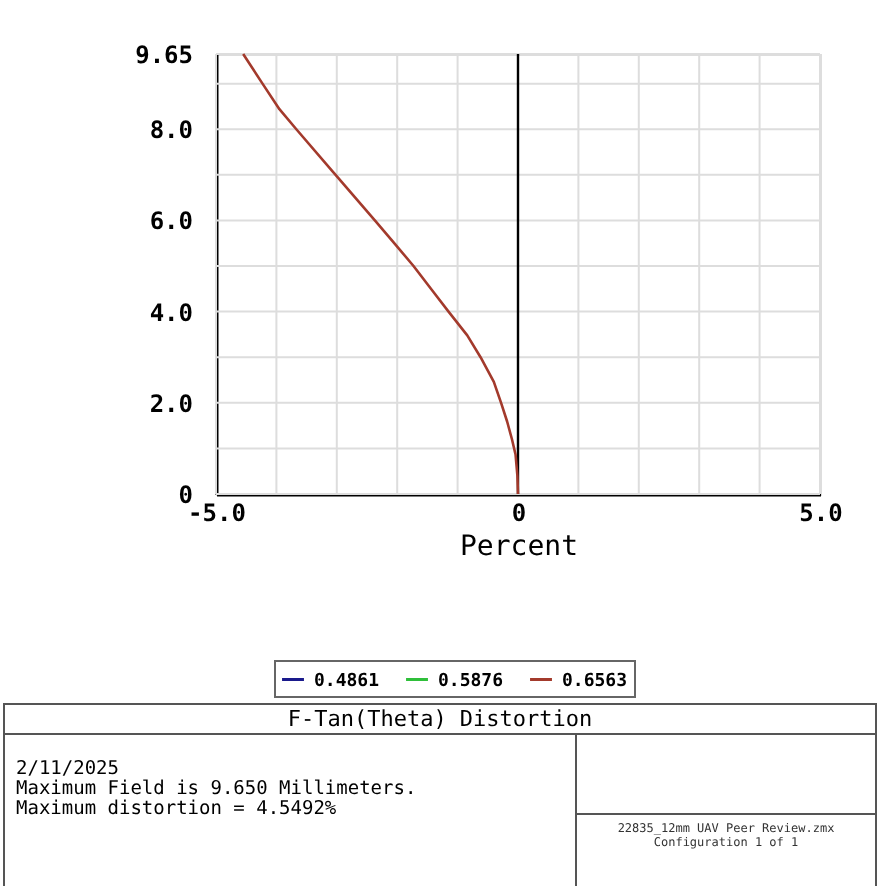  What do you see at coordinates (171, 130) in the screenshot?
I see `y-tick-label: 8.0` at bounding box center [171, 130].